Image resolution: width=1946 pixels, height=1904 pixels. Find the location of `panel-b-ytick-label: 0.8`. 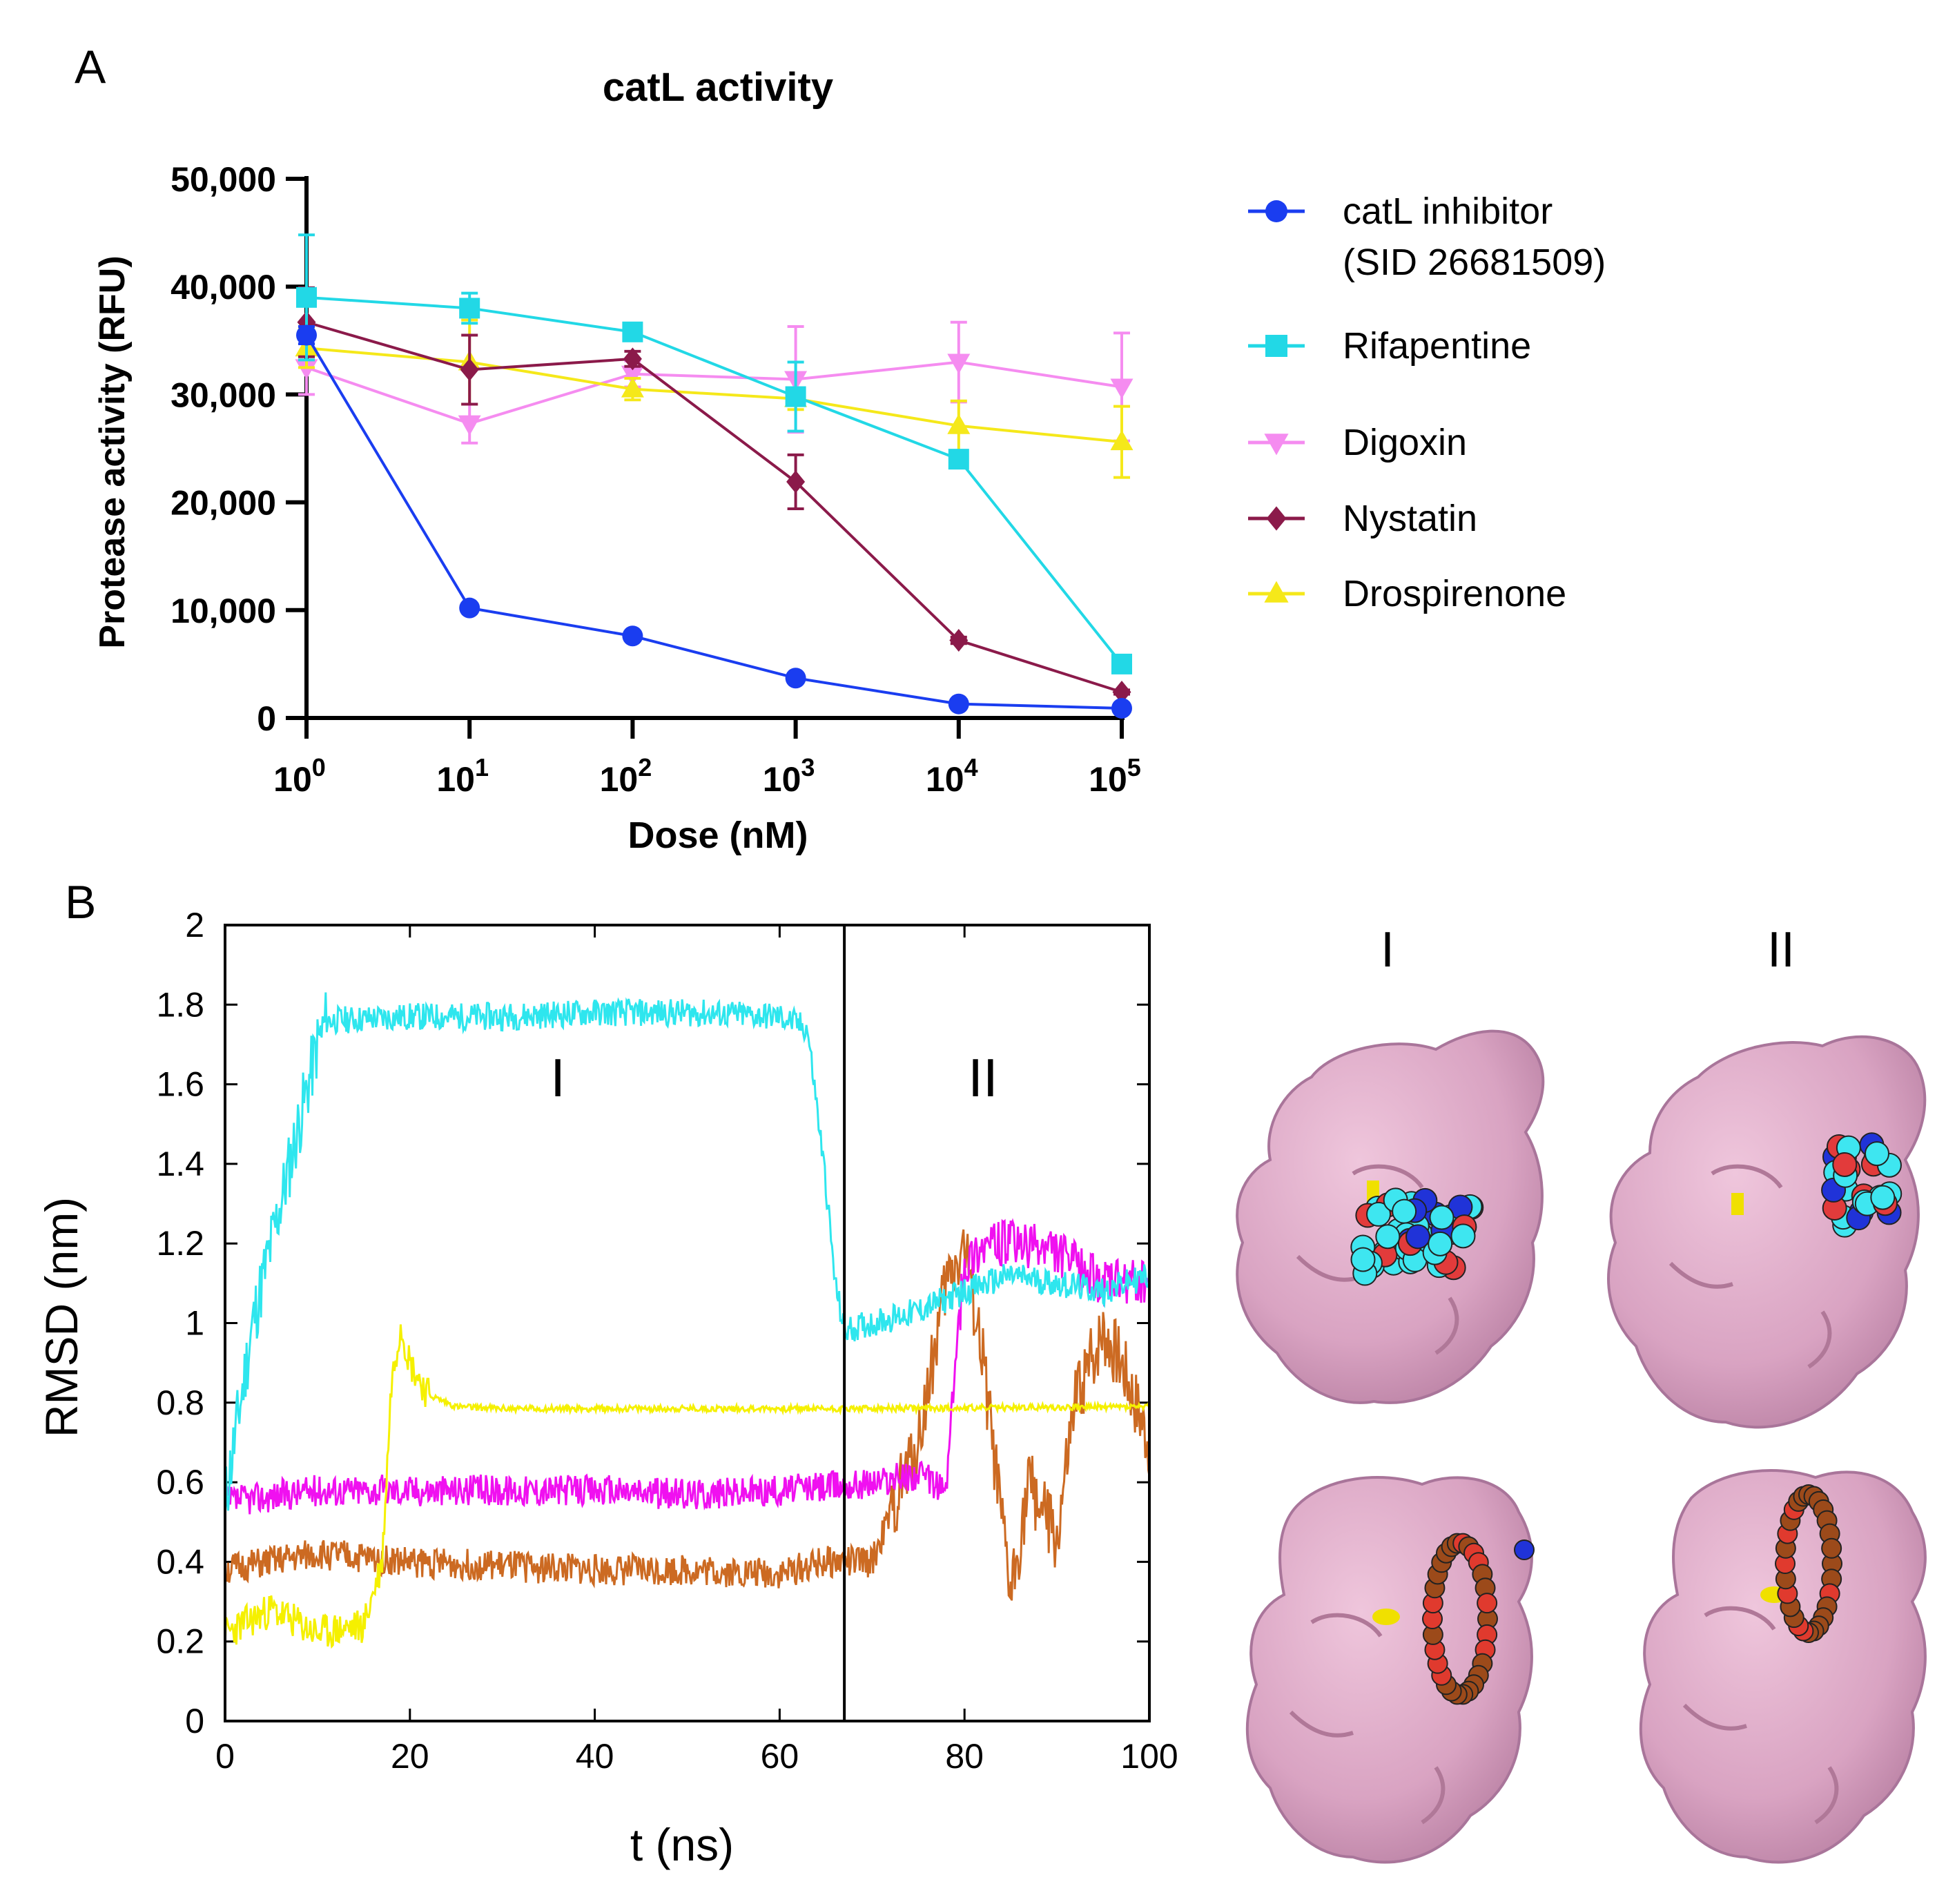

panel-b-ytick-label: 0.8 is located at coordinates (180, 1402).